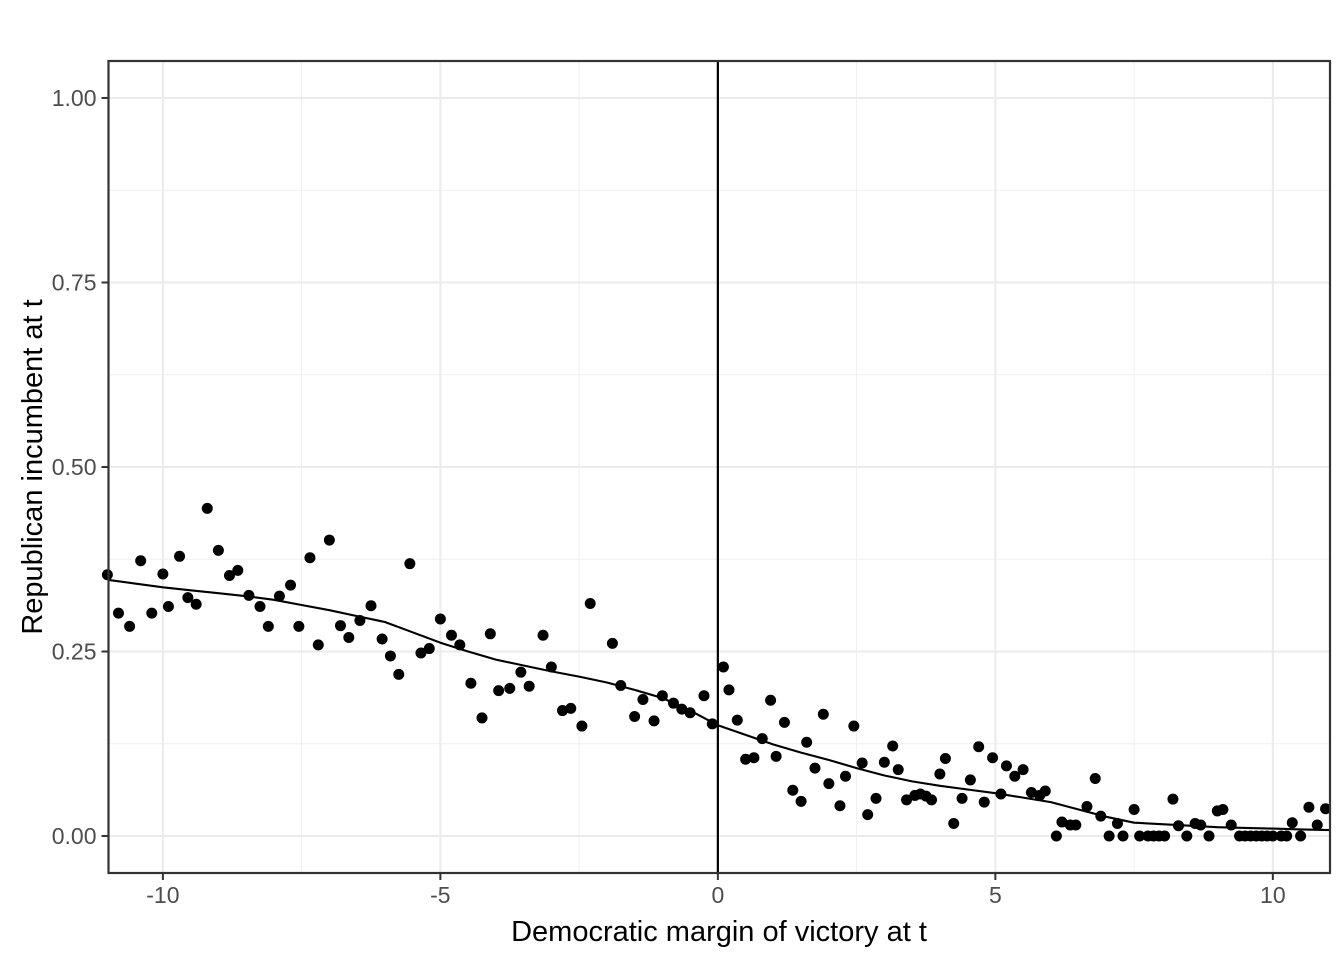 The height and width of the screenshot is (960, 1344). I want to click on x-tick-label: 5, so click(995, 895).